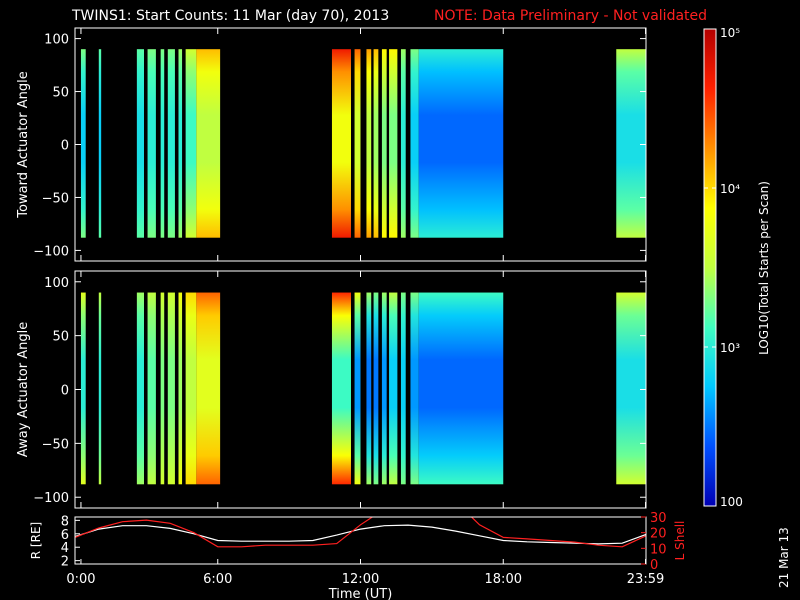 The image size is (800, 600). Describe the element at coordinates (65, 548) in the screenshot. I see `y-tick-label: 4` at that location.